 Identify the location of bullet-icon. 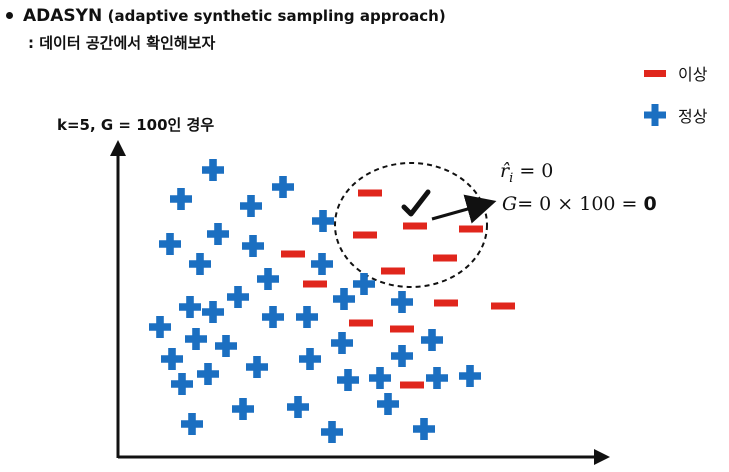
(9, 15).